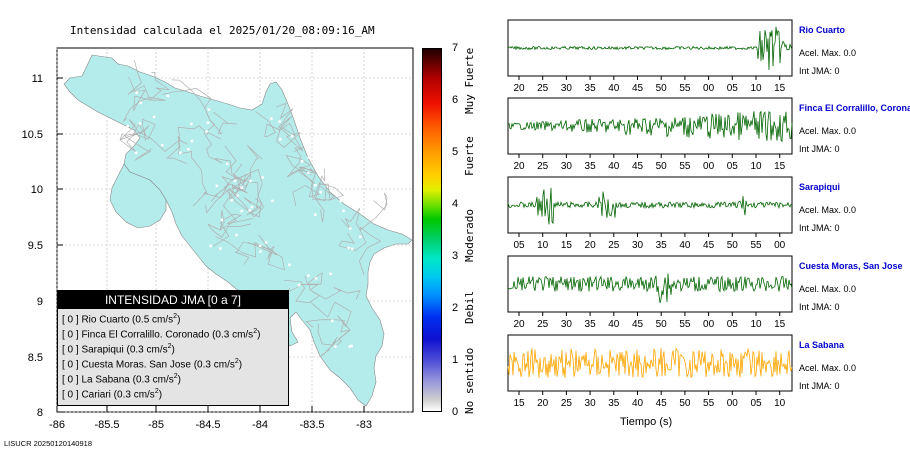 The height and width of the screenshot is (460, 910). What do you see at coordinates (650, 284) in the screenshot?
I see `trace-frame` at bounding box center [650, 284].